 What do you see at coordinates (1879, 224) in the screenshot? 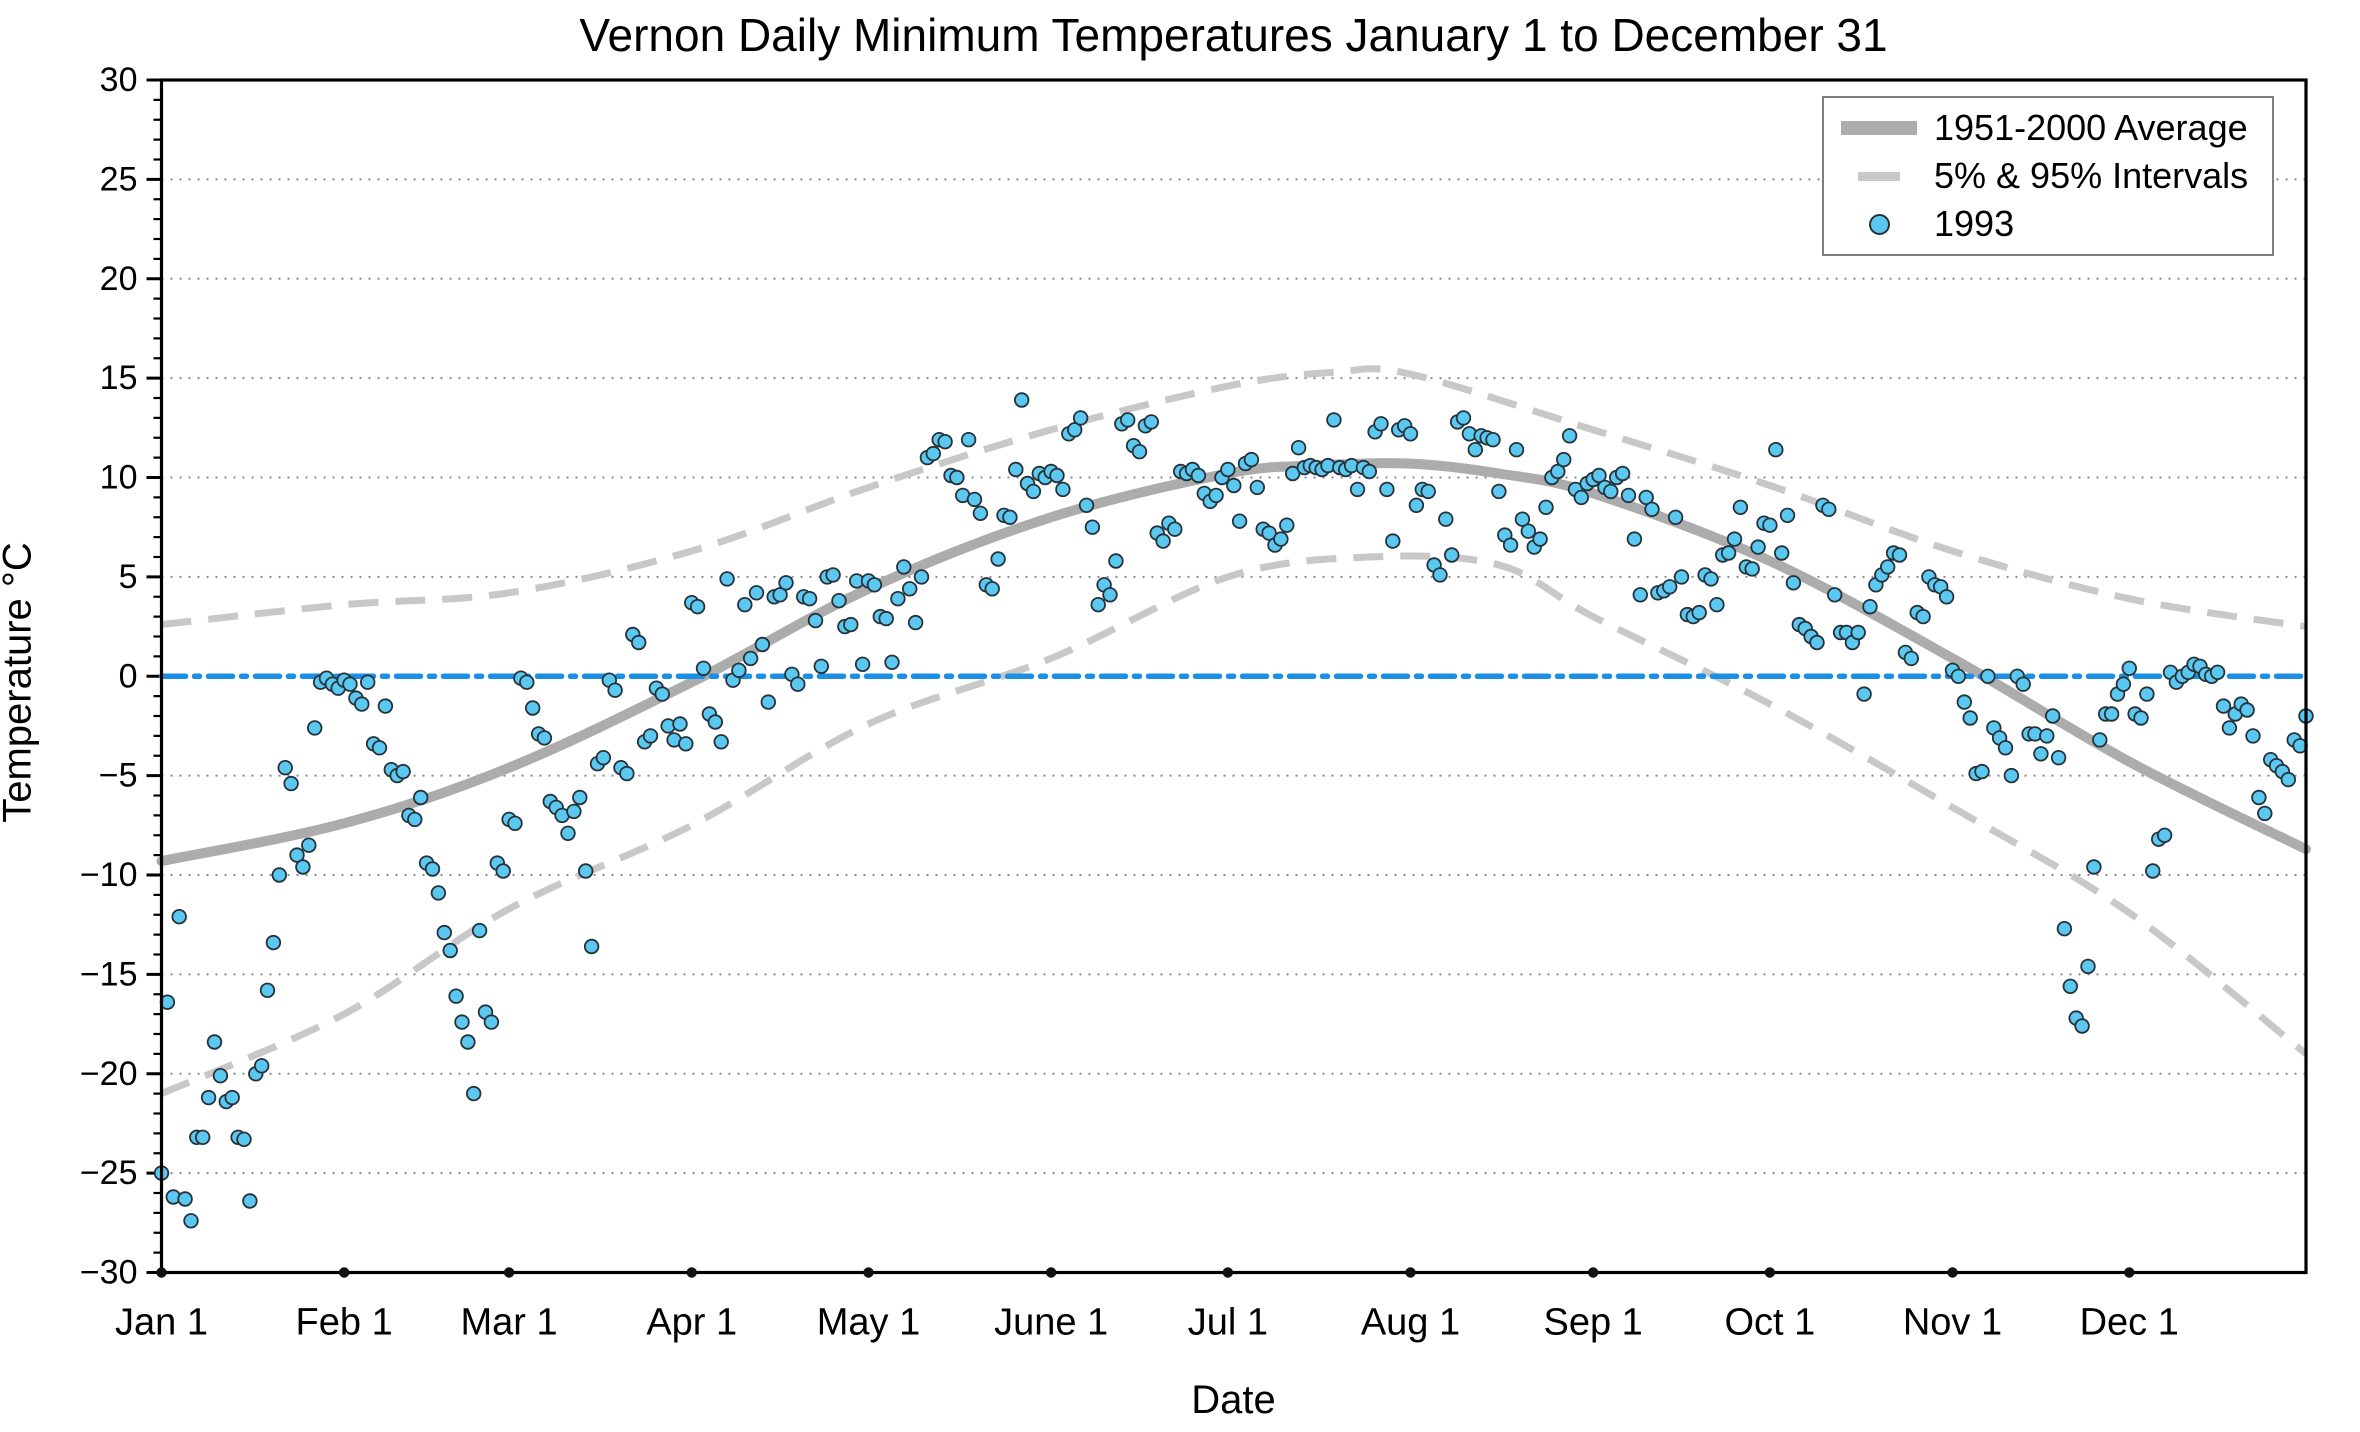
I see `scatter-marker-key-icon` at bounding box center [1879, 224].